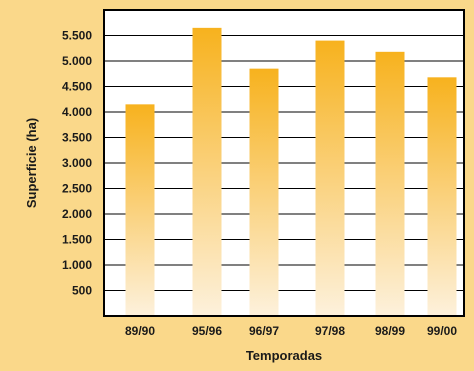 The width and height of the screenshot is (474, 371). I want to click on y-tick-label: 3.500, so click(77, 138).